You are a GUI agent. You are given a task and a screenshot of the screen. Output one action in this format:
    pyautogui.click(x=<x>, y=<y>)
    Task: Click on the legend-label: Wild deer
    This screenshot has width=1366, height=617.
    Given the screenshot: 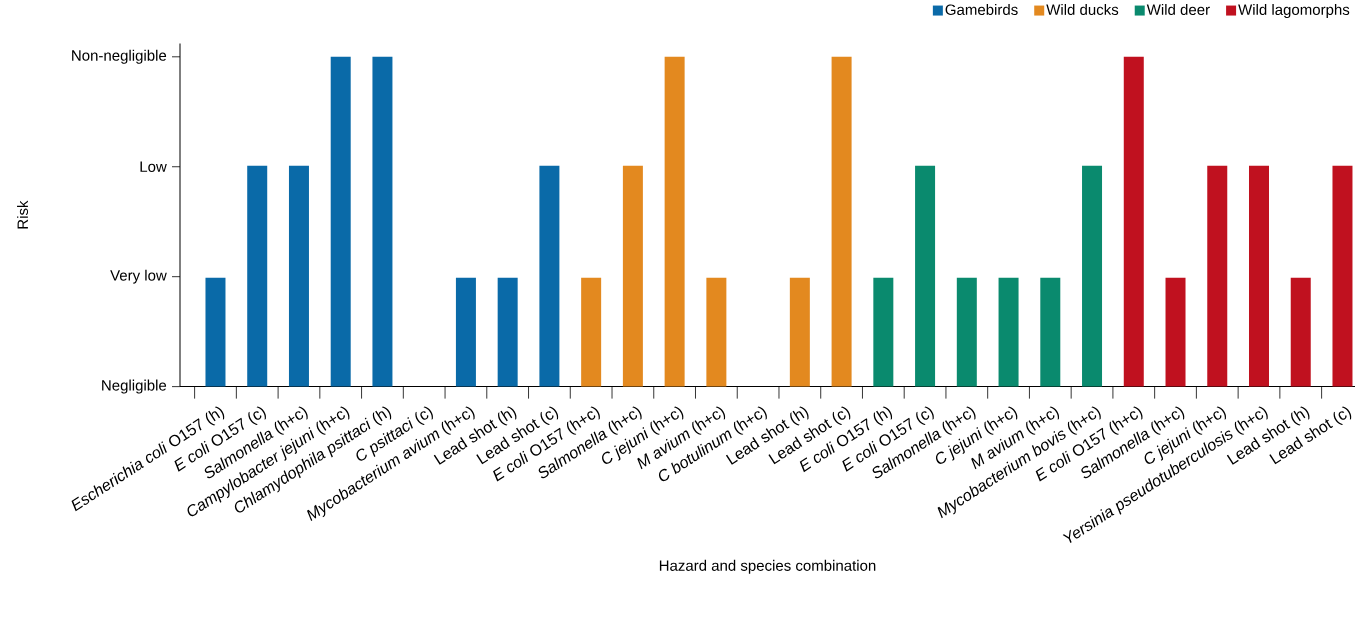 What is the action you would take?
    pyautogui.click(x=1178, y=10)
    